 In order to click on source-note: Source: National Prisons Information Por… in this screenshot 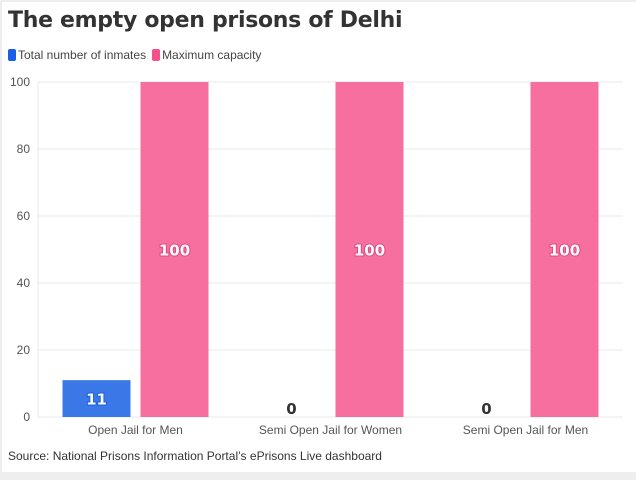, I will do `click(195, 456)`.